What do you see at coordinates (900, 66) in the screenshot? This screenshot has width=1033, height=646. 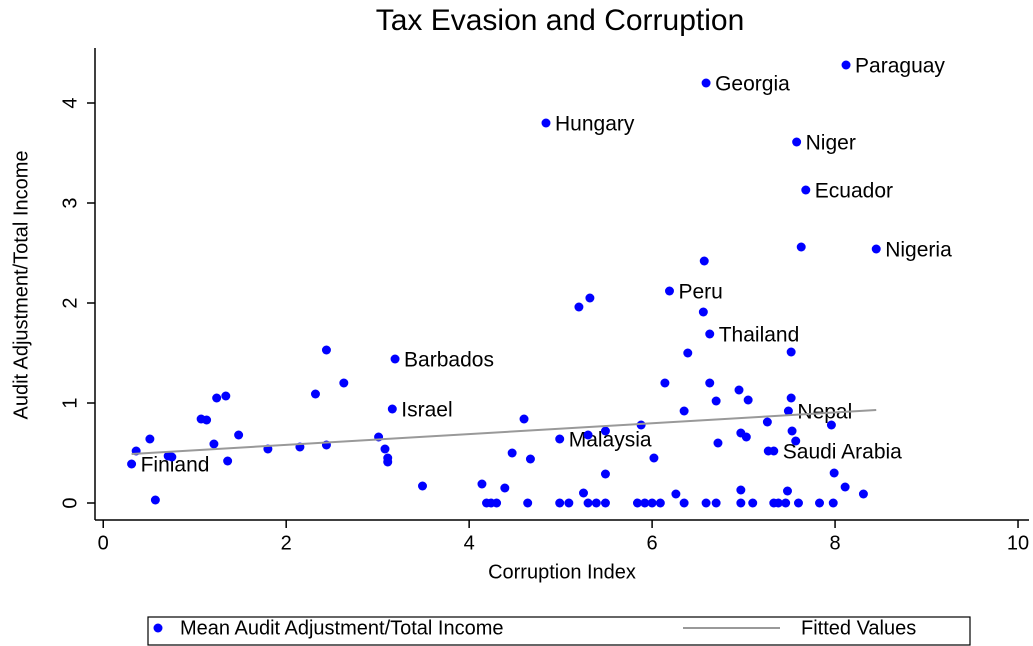 I see `point-label: Paraguay` at bounding box center [900, 66].